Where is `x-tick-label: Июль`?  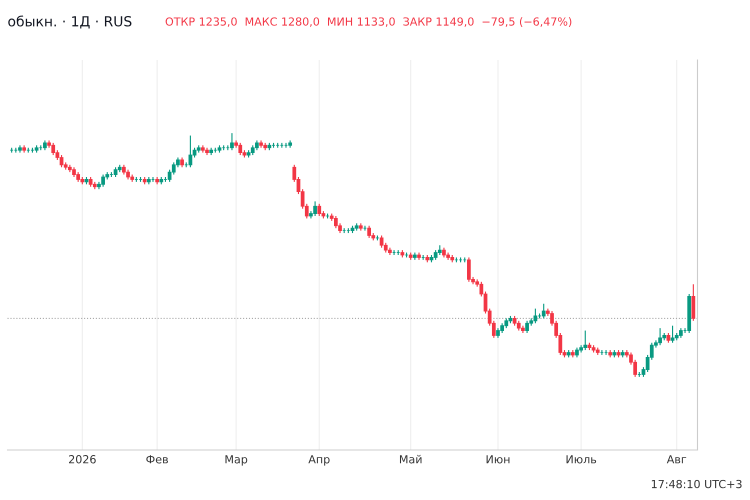
x-tick-label: Июль is located at coordinates (581, 459).